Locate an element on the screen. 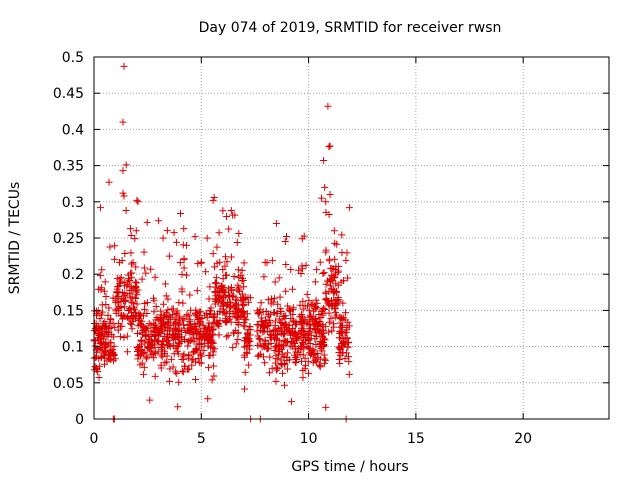 The image size is (640, 480). y-tick-label: 0.1 is located at coordinates (73, 348).